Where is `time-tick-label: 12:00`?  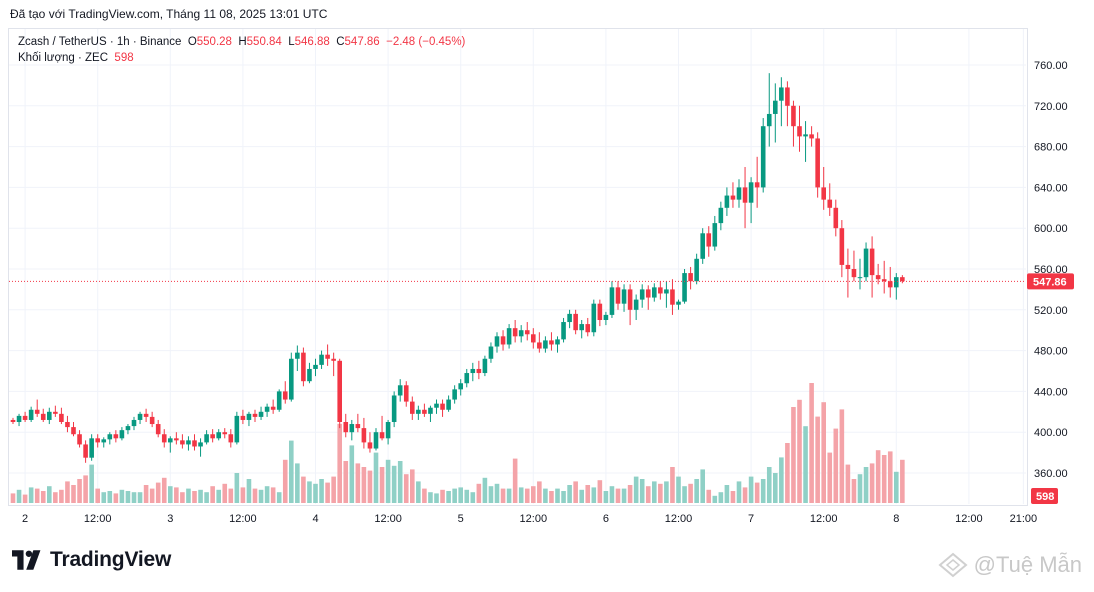
time-tick-label: 12:00 is located at coordinates (534, 519).